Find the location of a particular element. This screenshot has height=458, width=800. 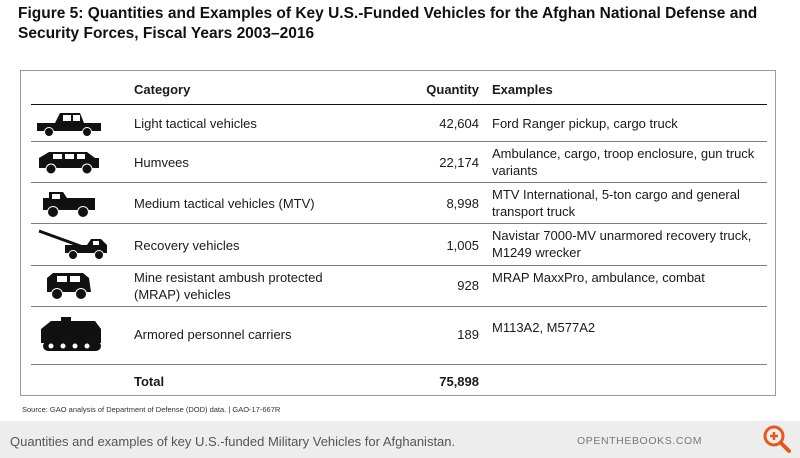

row-quantity: 42,604 is located at coordinates (459, 123).